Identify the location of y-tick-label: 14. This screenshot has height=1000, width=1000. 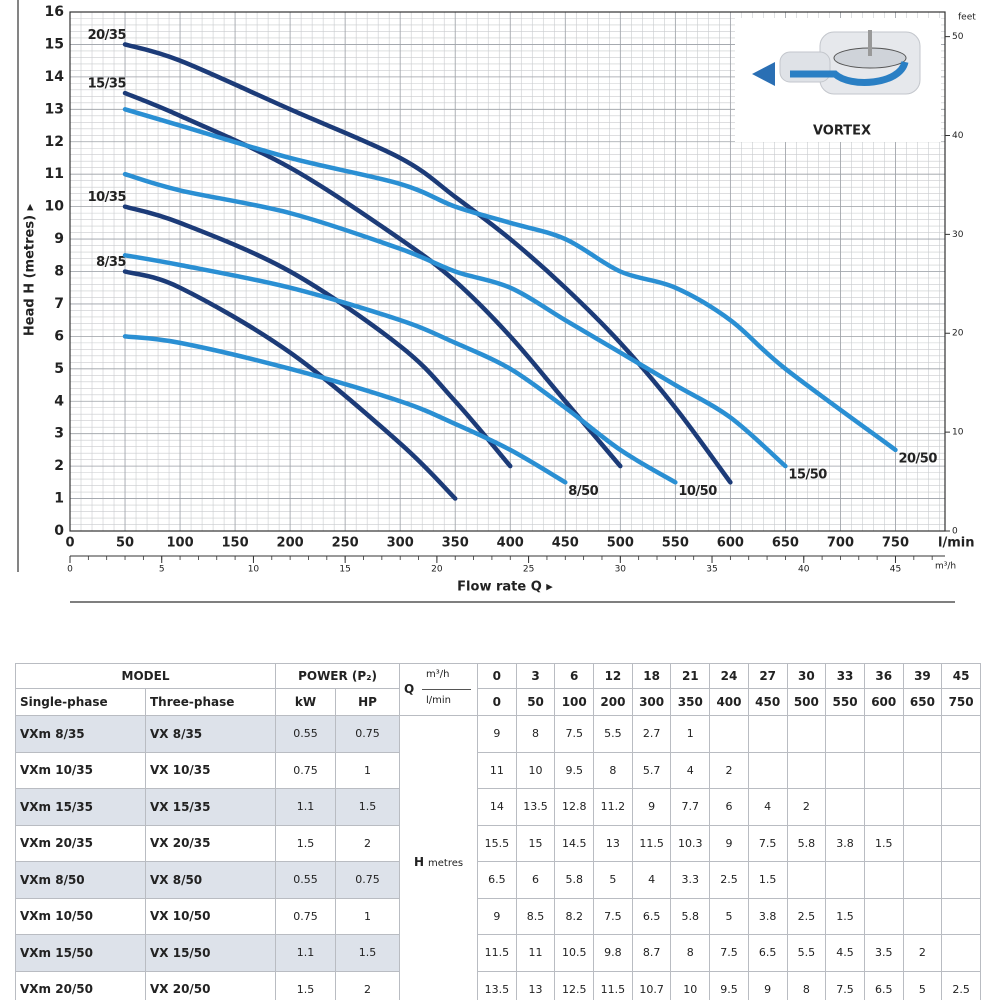
(55, 77).